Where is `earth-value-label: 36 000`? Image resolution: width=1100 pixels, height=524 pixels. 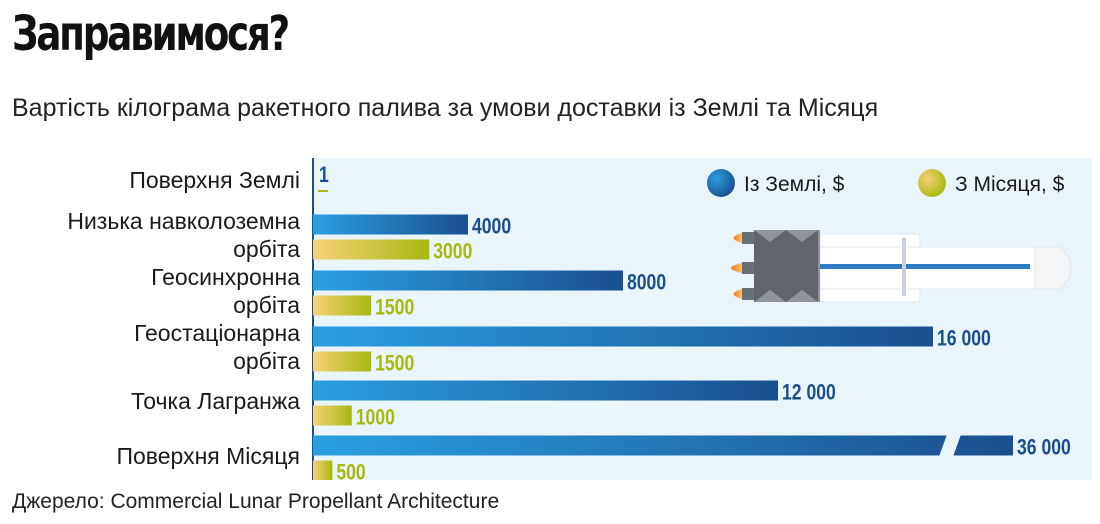 earth-value-label: 36 000 is located at coordinates (1044, 448).